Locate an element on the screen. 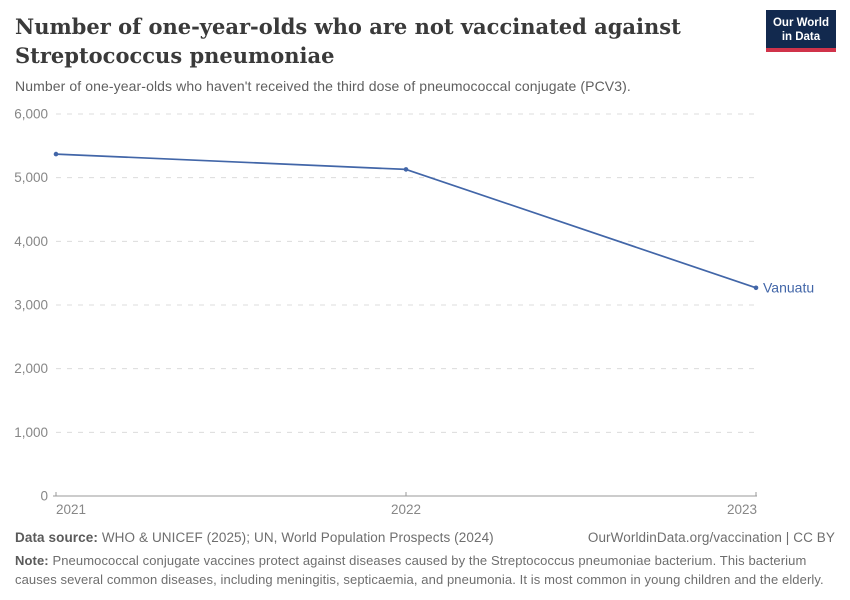 The image size is (850, 600). footer-note-label: Note: is located at coordinates (32, 560).